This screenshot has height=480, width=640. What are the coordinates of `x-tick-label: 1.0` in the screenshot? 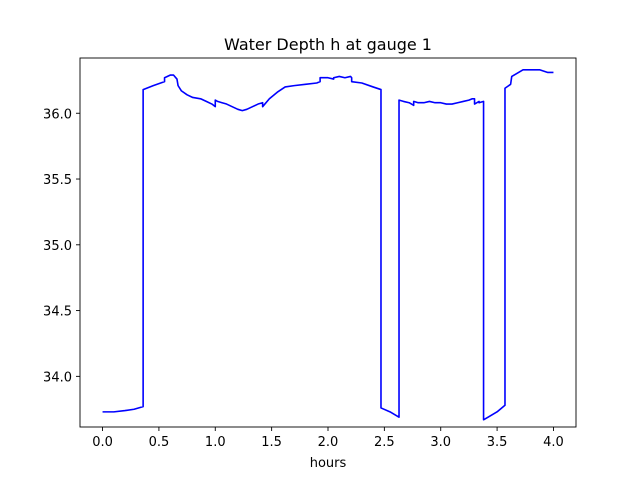 It's located at (215, 442).